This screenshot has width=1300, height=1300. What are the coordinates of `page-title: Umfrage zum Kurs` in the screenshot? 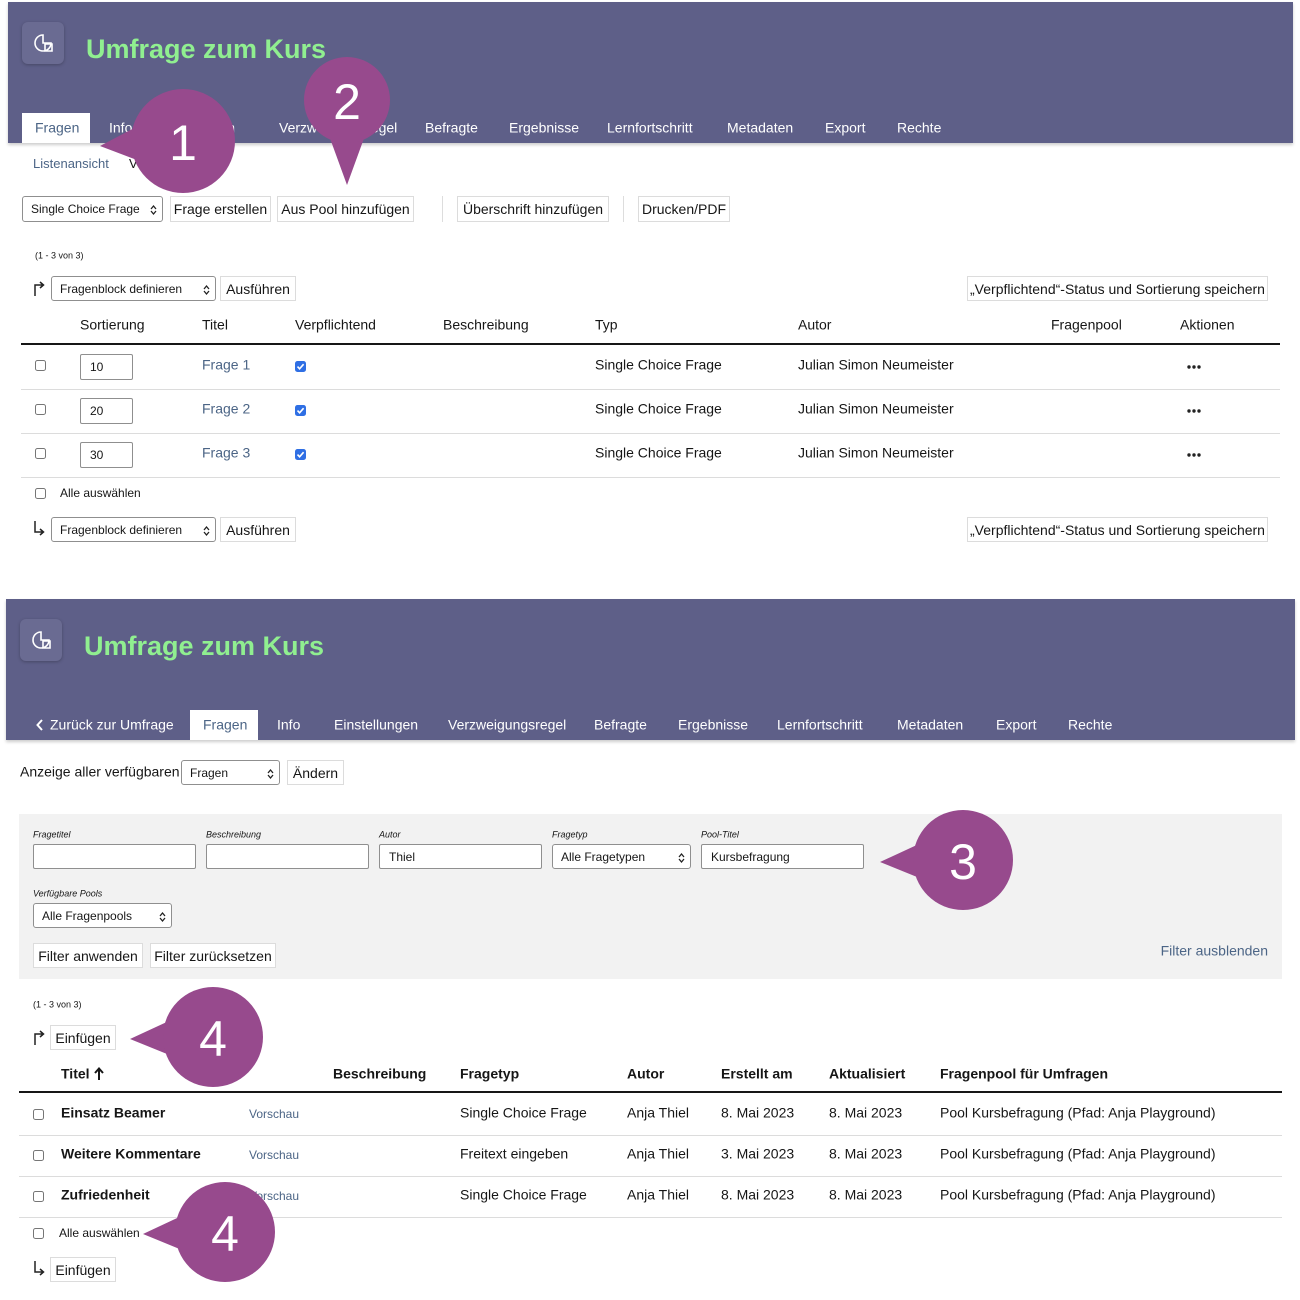 It's located at (204, 645).